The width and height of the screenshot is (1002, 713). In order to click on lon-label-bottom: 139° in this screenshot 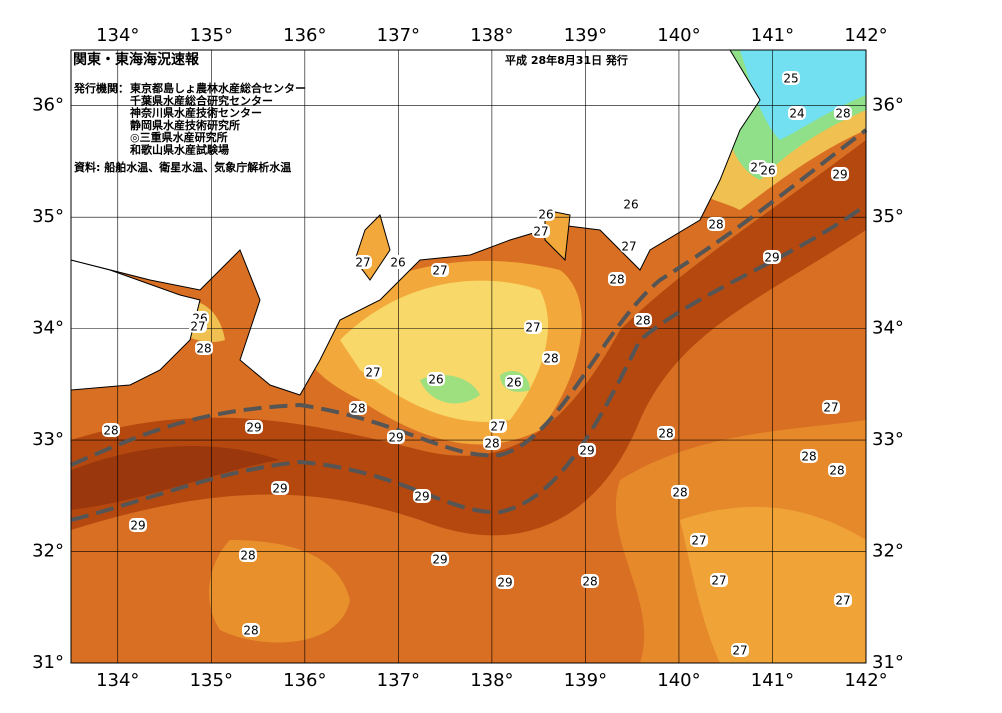, I will do `click(585, 680)`.